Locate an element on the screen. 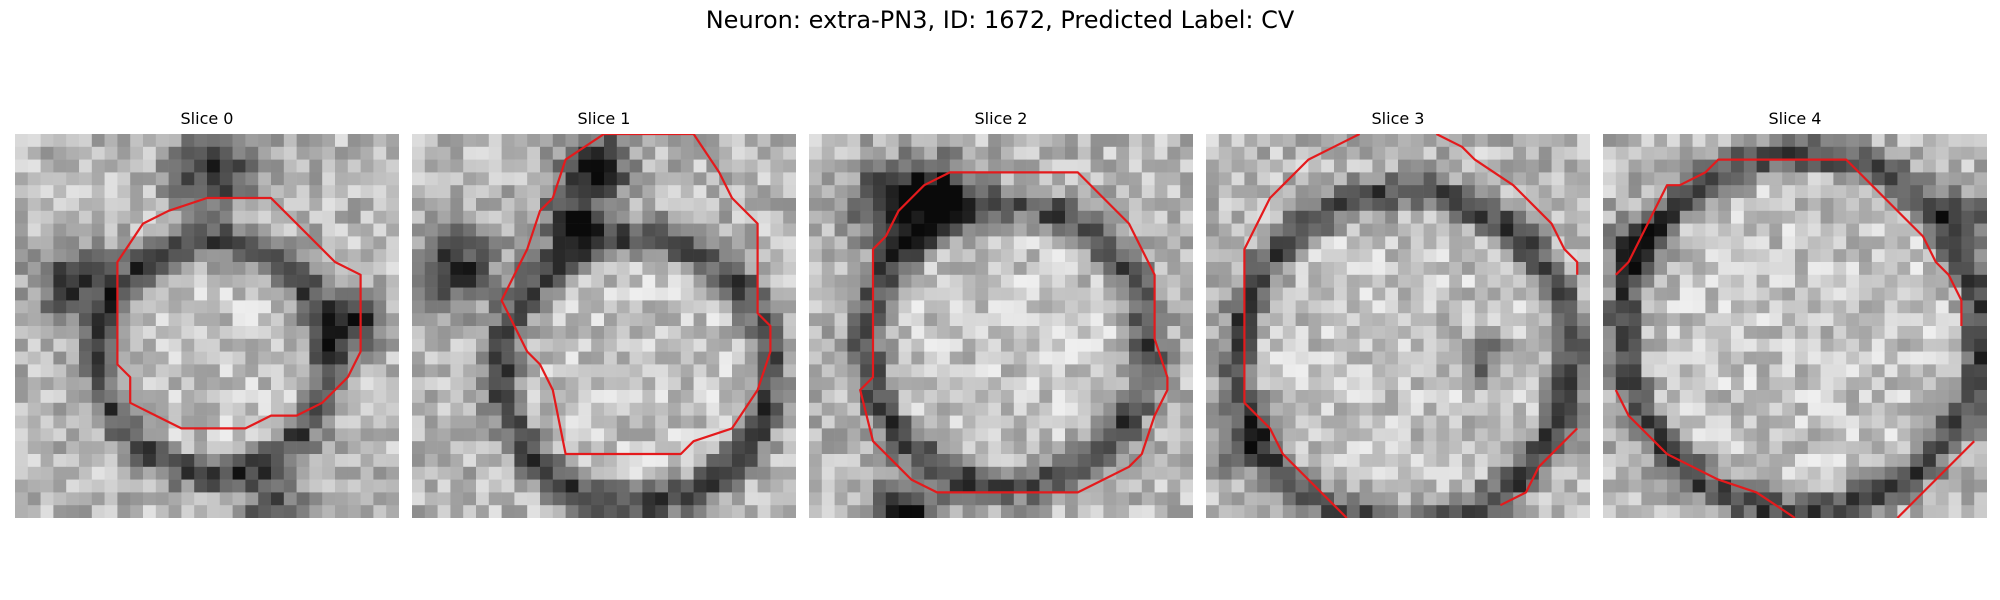 The width and height of the screenshot is (2000, 600). slice-panel-1: Slice 1 is located at coordinates (604, 313).